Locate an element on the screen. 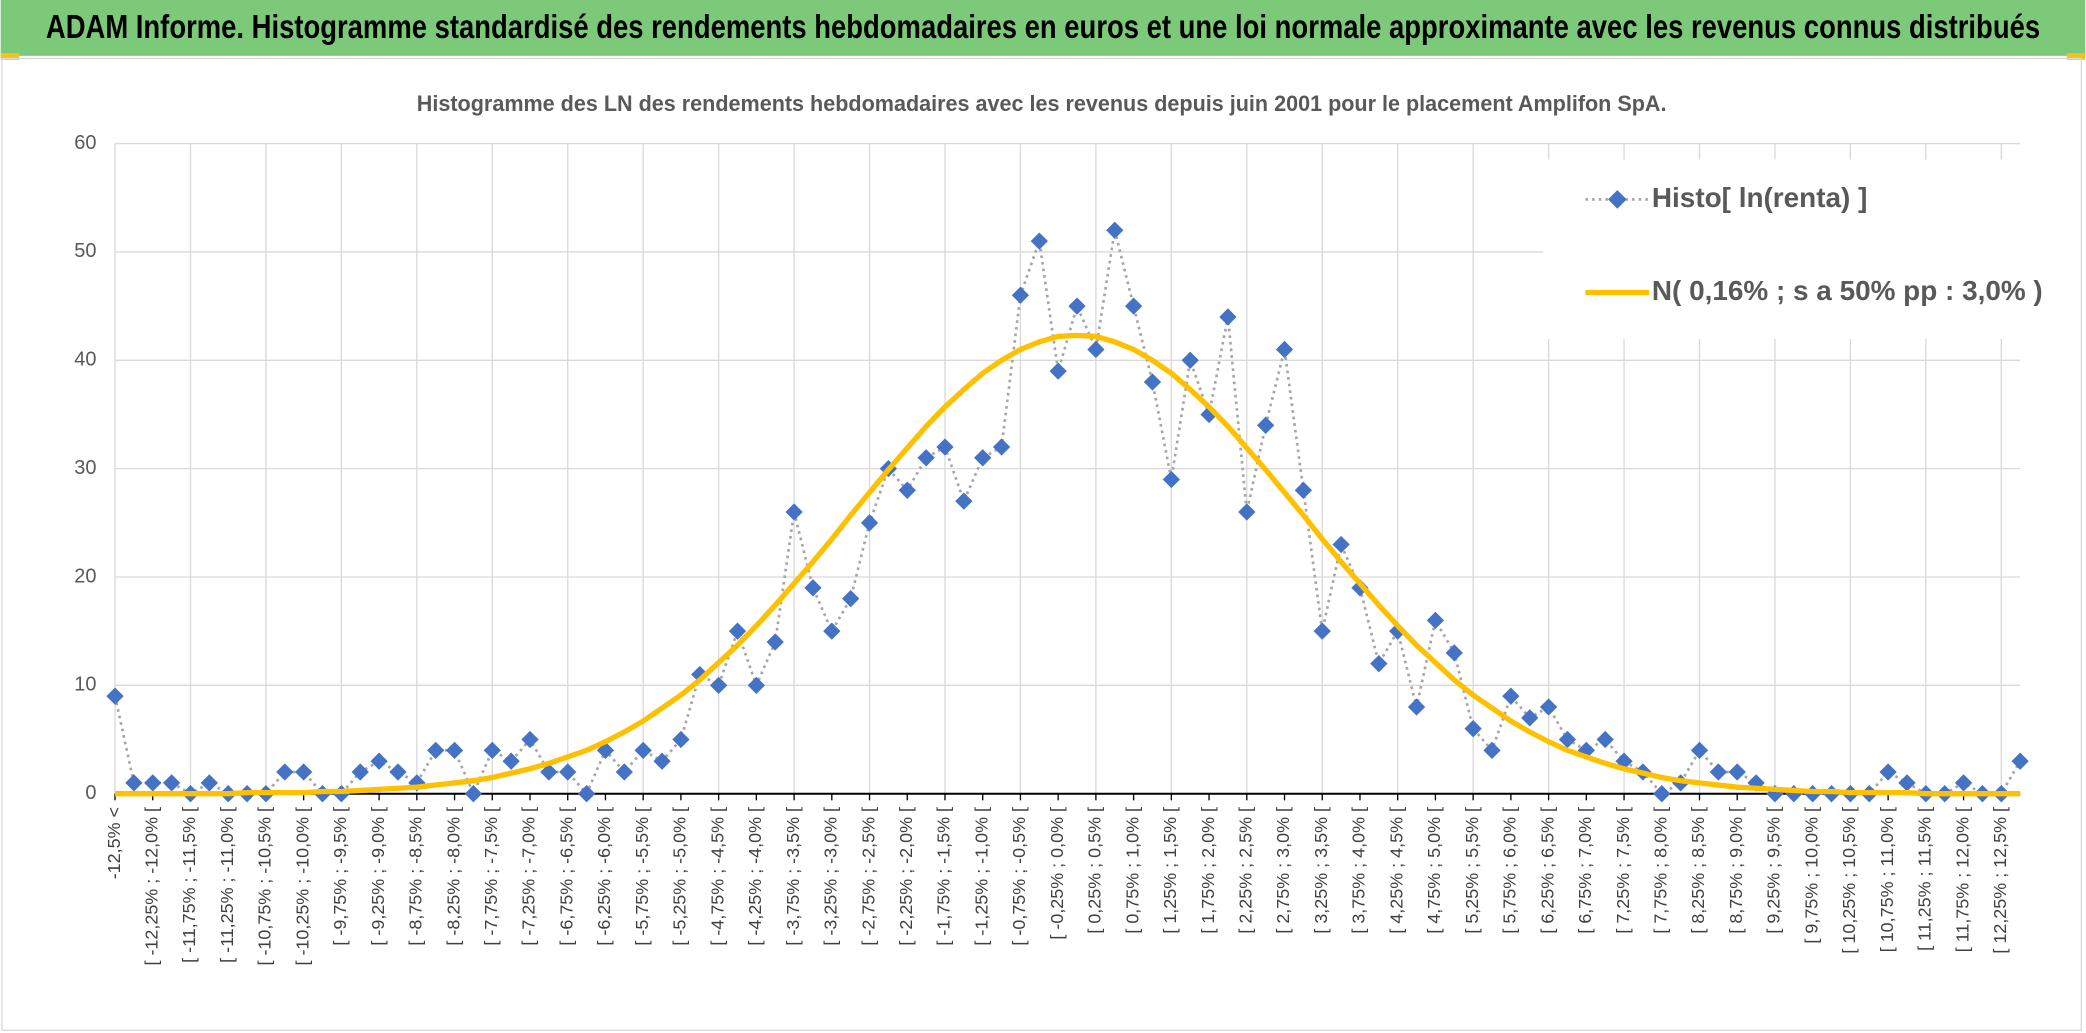  x-tick-label: [ 10,75% ; 11,0% [ is located at coordinates (1887, 879).